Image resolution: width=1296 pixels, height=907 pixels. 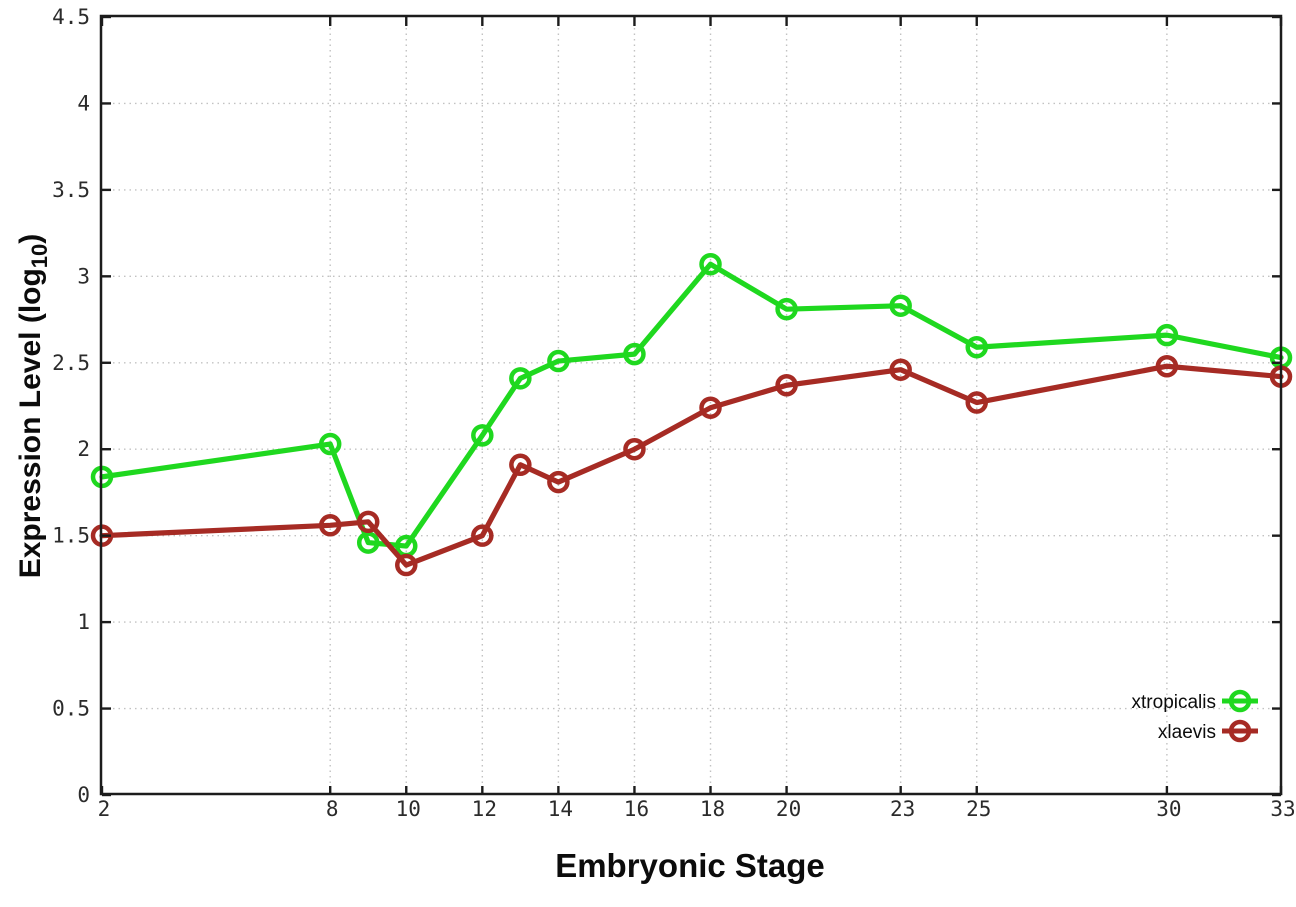 What do you see at coordinates (978, 809) in the screenshot?
I see `x-tick-label-25: 25` at bounding box center [978, 809].